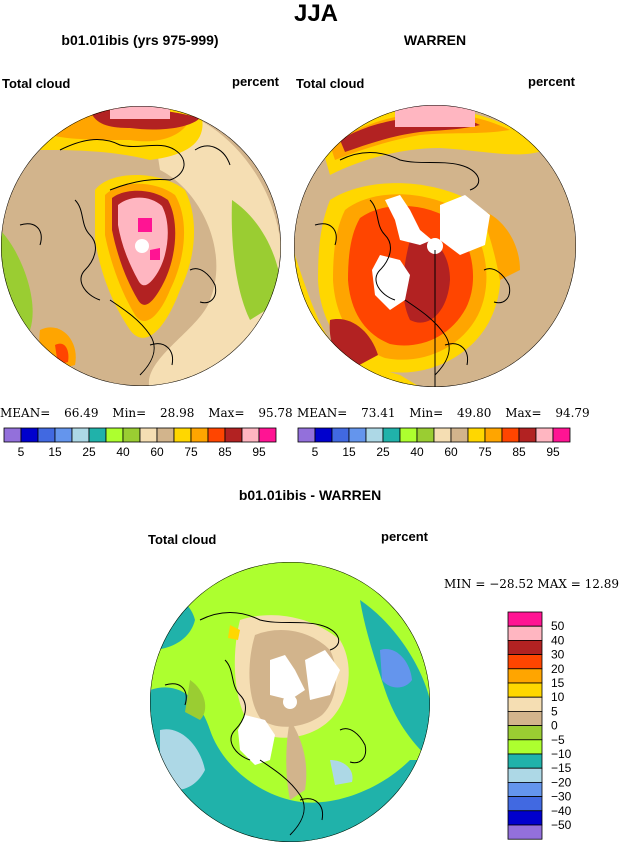  What do you see at coordinates (426, 413) in the screenshot?
I see `right-min-label: Min=` at bounding box center [426, 413].